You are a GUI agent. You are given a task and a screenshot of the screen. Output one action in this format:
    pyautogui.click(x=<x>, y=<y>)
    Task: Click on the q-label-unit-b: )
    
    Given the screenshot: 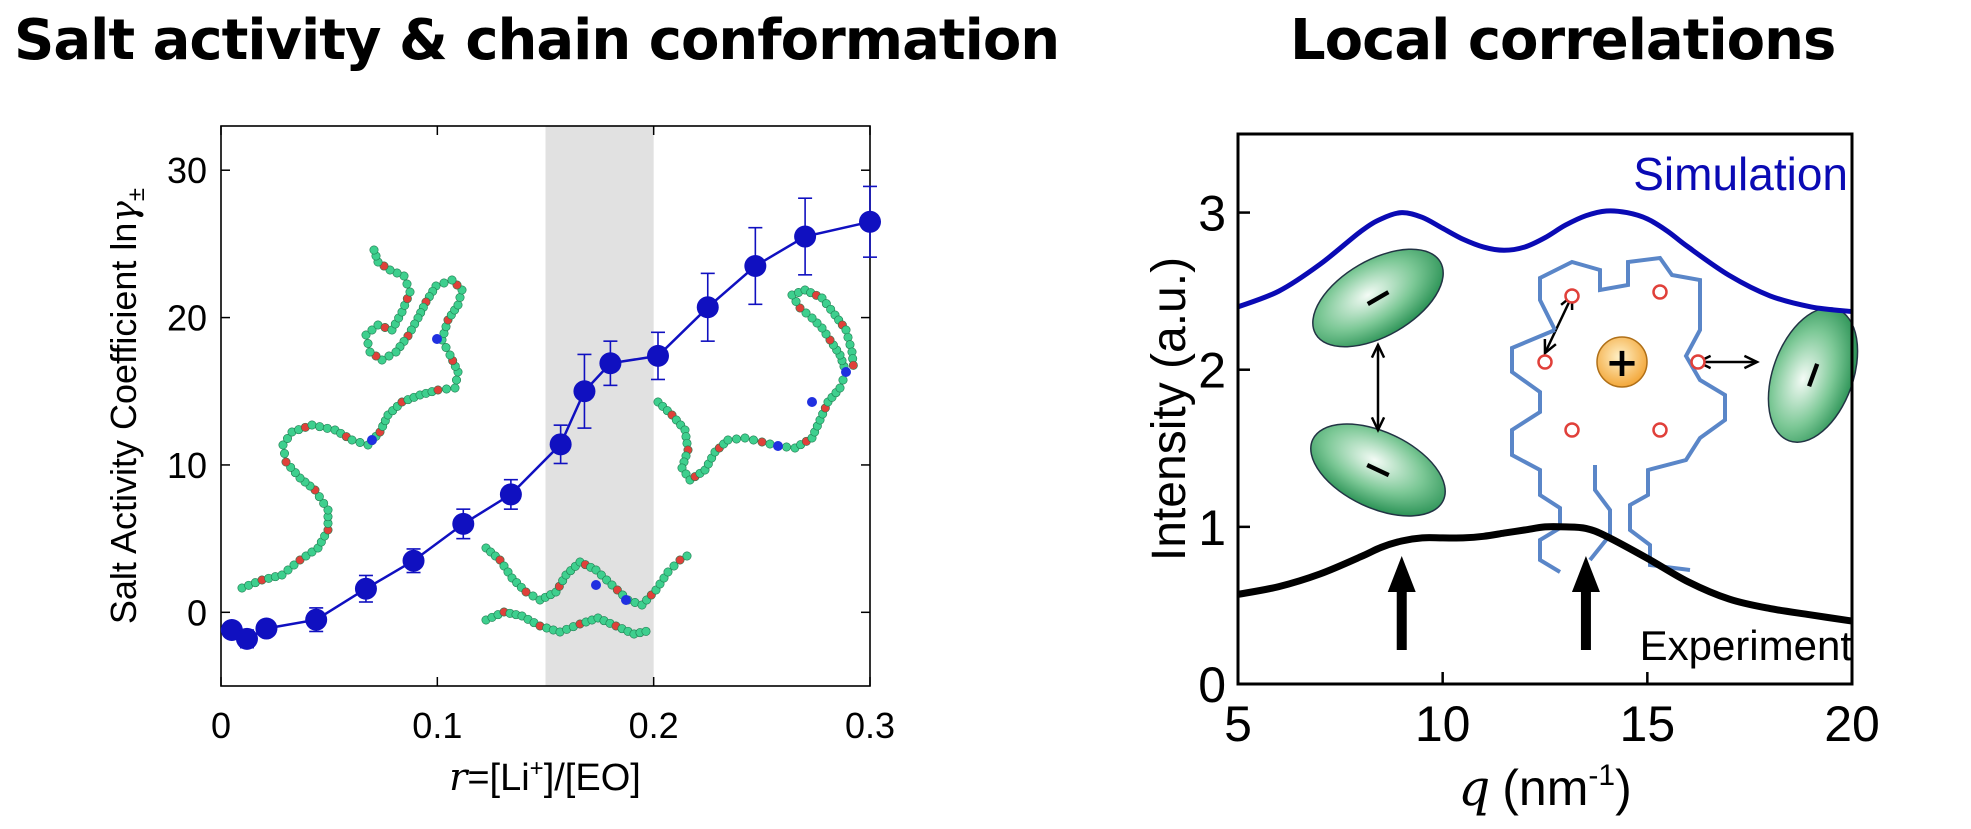 What is the action you would take?
    pyautogui.click(x=1623, y=788)
    